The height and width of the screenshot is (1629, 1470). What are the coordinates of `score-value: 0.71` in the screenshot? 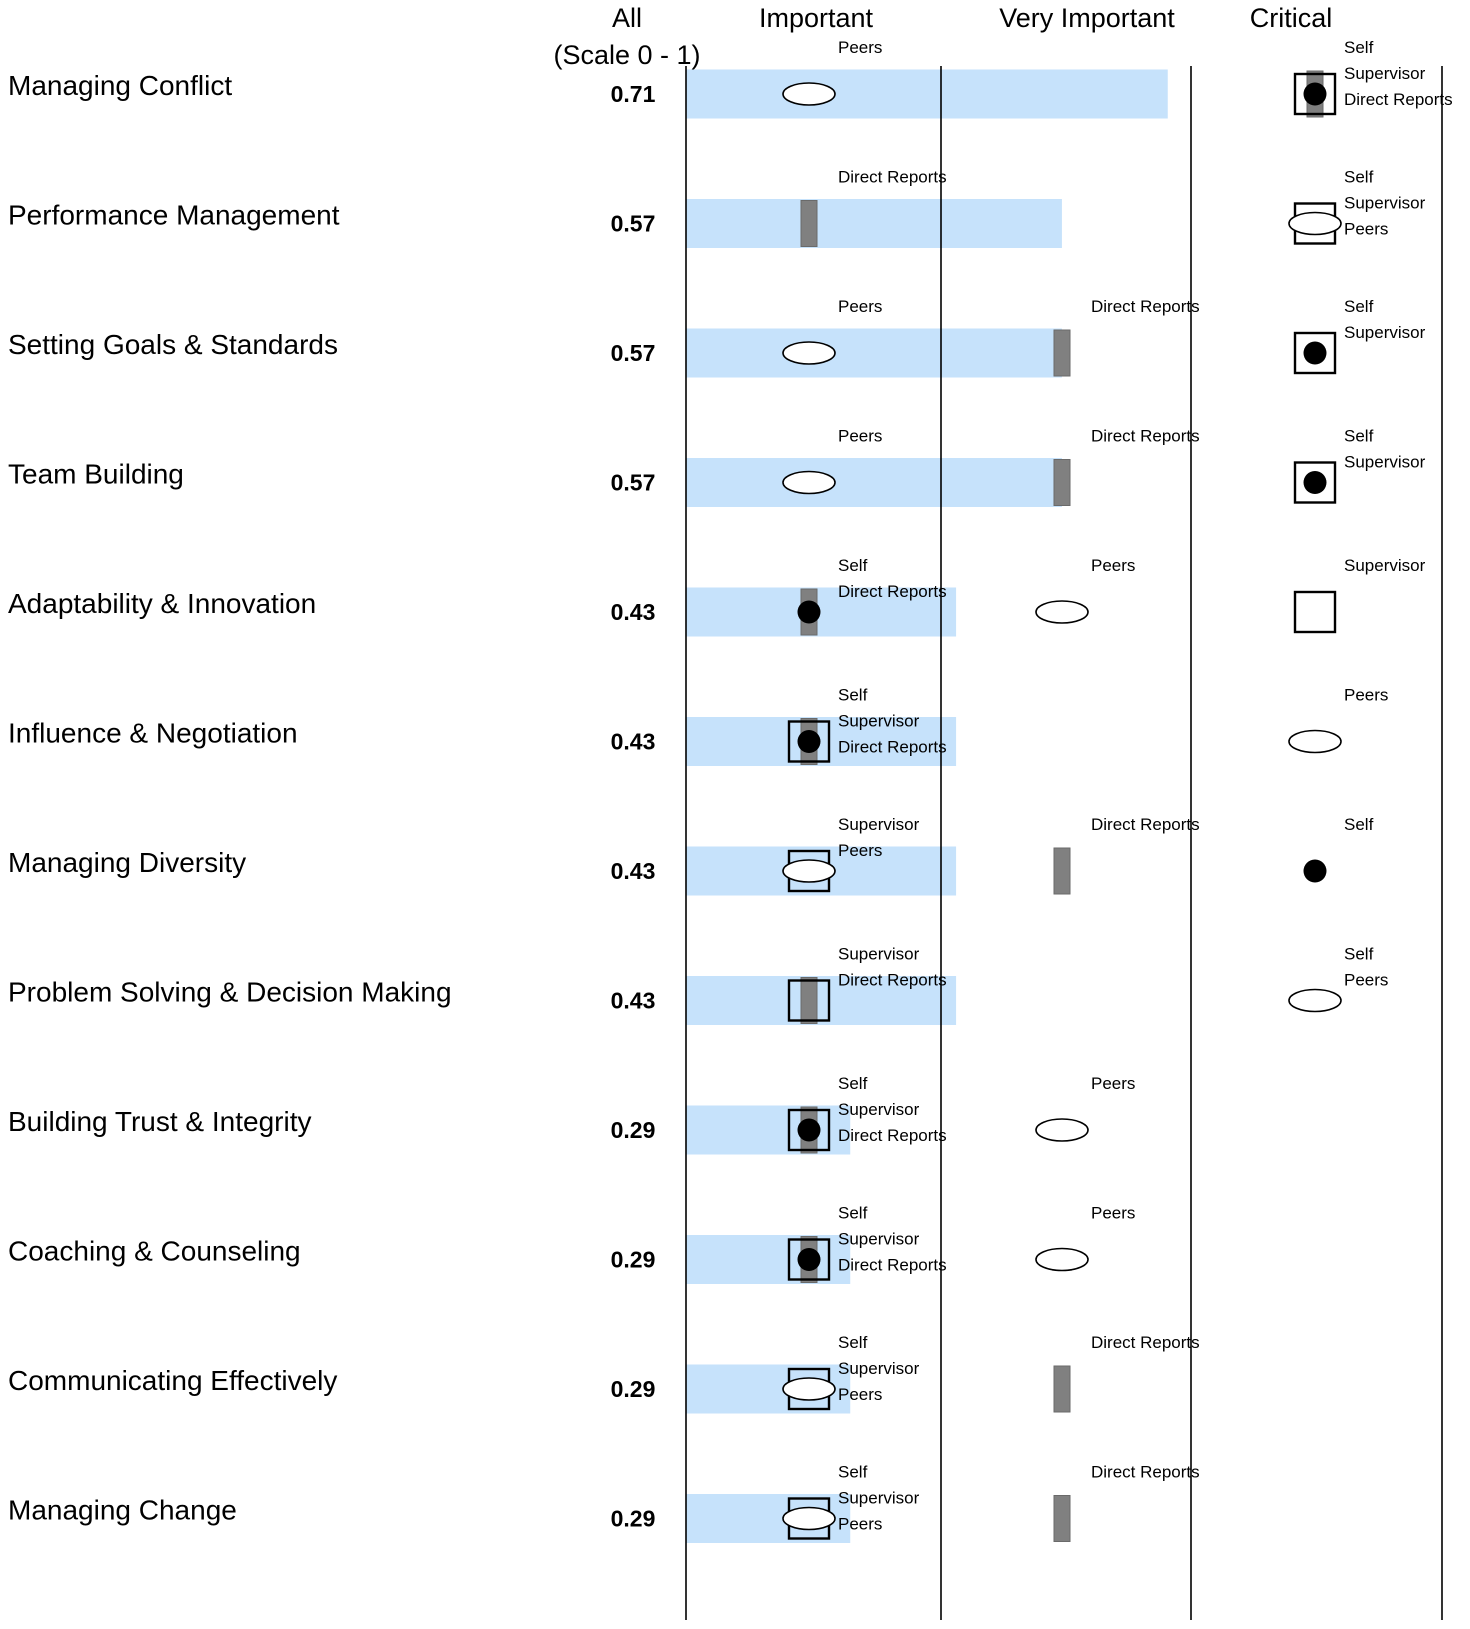 It's located at (633, 94).